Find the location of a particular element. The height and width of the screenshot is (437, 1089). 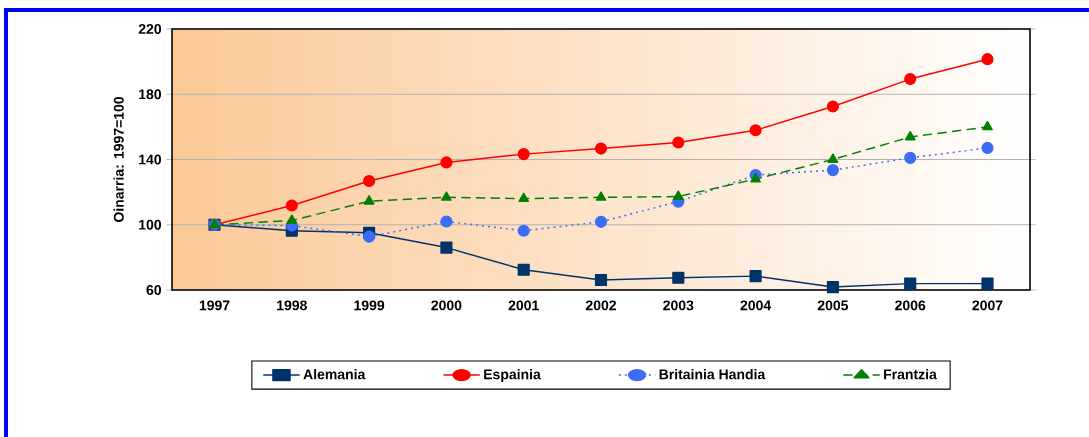

x-tick-label: 1999 is located at coordinates (369, 305).